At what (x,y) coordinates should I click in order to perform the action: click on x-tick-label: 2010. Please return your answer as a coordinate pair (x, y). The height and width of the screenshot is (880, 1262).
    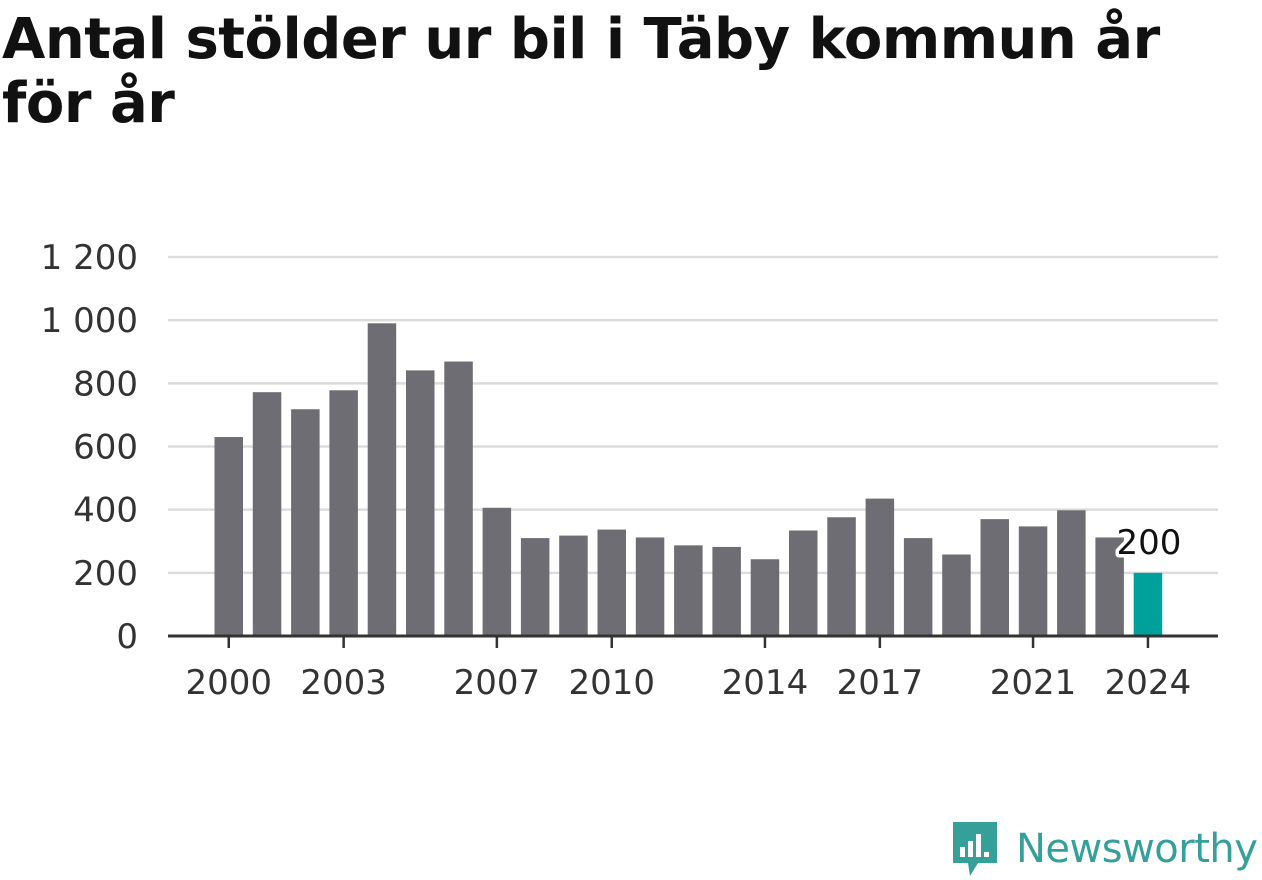
    Looking at the image, I should click on (611, 683).